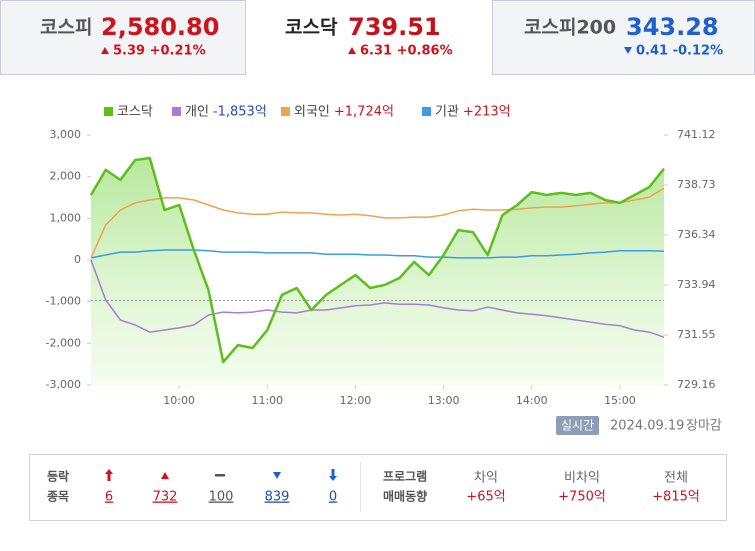  Describe the element at coordinates (66, 134) in the screenshot. I see `y-tick-label: 3,000` at that location.